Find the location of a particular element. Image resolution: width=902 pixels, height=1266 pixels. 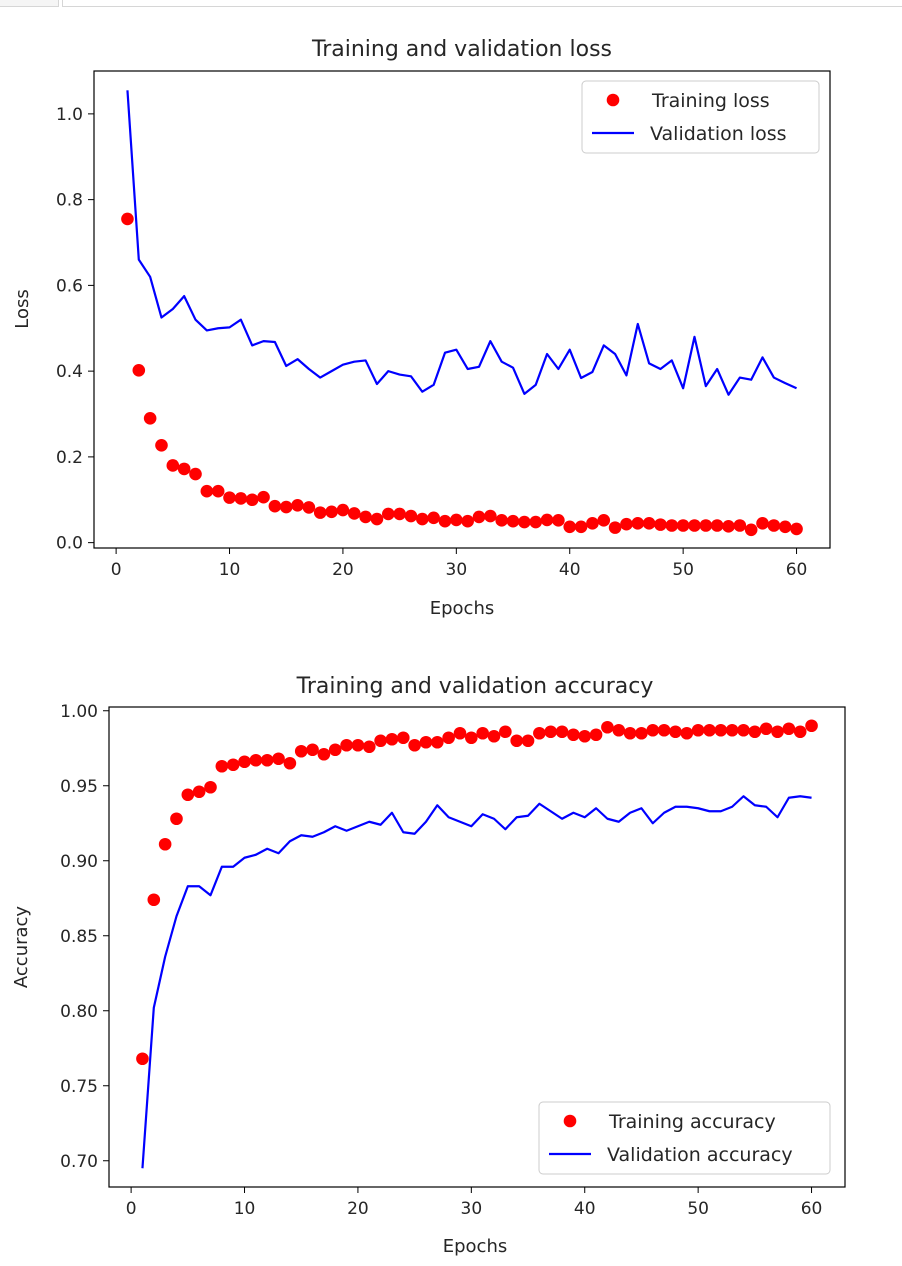

toolbar-divider is located at coordinates (482, 3).